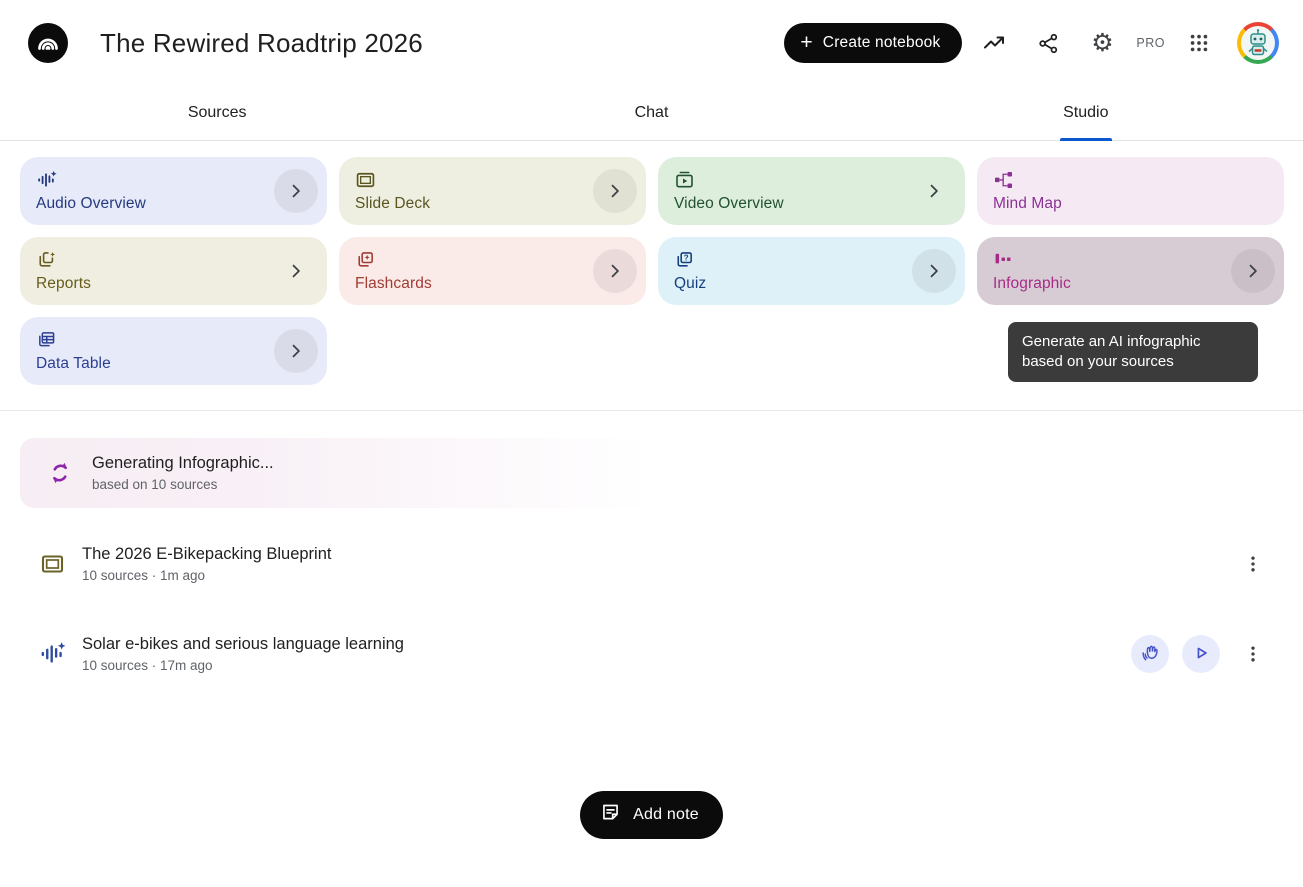  What do you see at coordinates (393, 283) in the screenshot?
I see `card-label: Flashcards` at bounding box center [393, 283].